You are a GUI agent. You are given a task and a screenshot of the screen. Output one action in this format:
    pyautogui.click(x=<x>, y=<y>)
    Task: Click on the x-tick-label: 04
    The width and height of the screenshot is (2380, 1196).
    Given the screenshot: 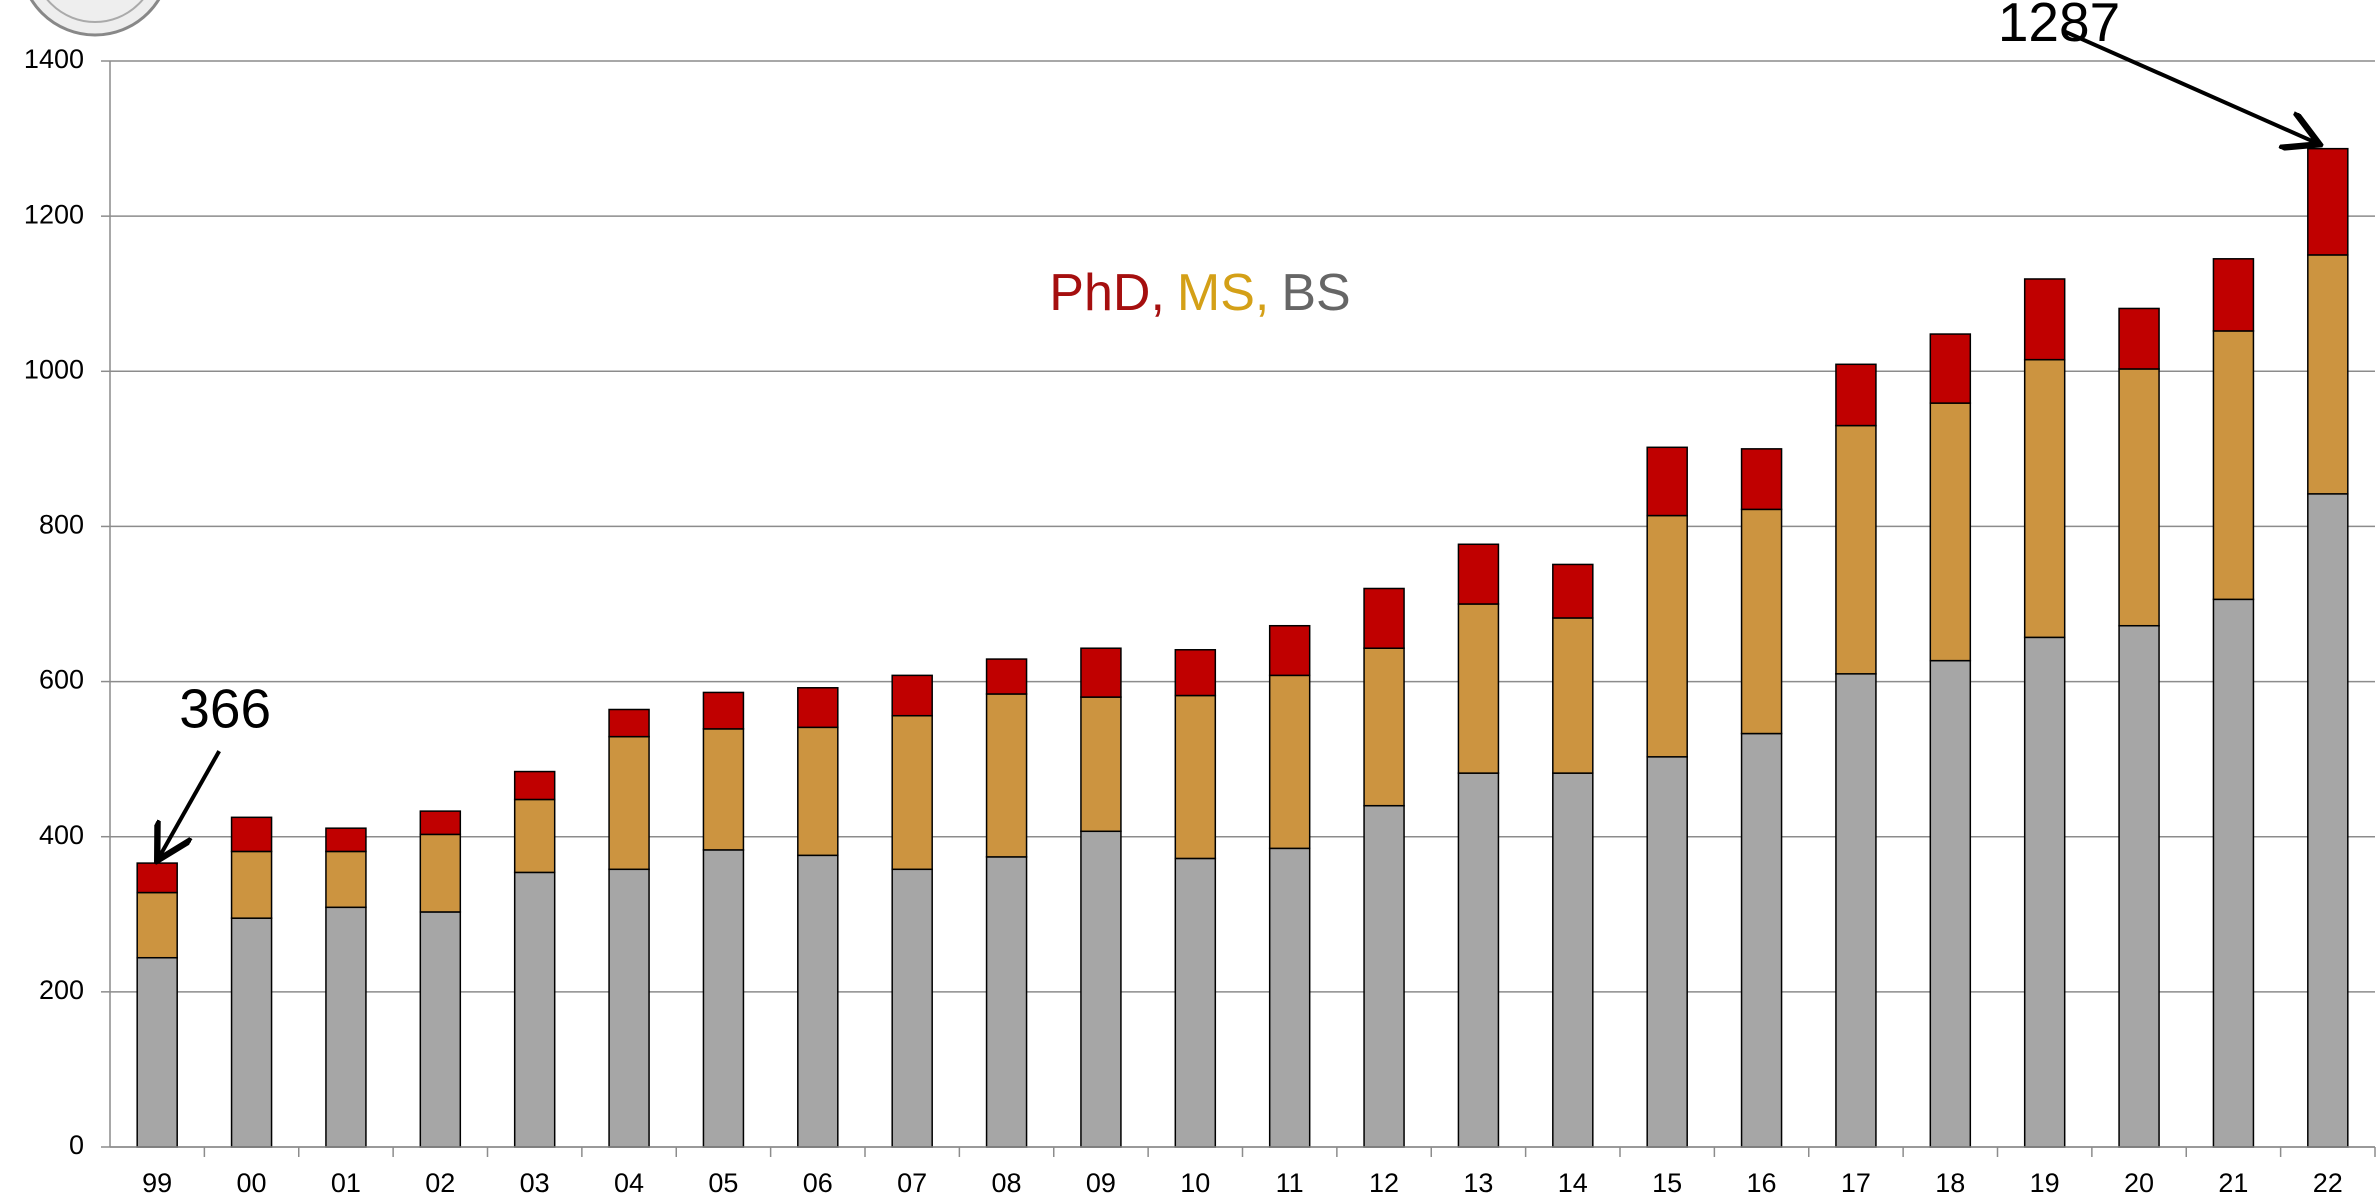 What is the action you would take?
    pyautogui.click(x=629, y=1182)
    